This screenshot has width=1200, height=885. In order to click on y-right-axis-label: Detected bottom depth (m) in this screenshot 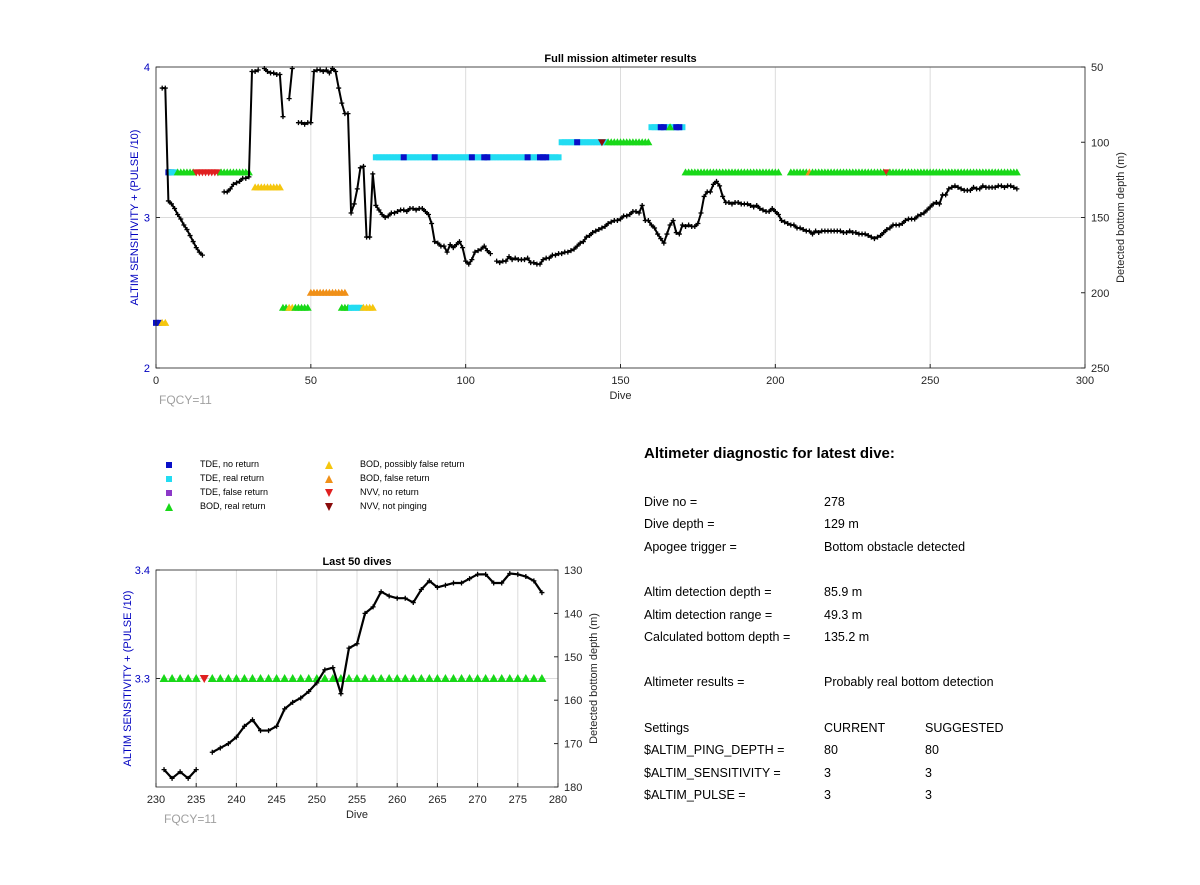, I will do `click(594, 678)`.